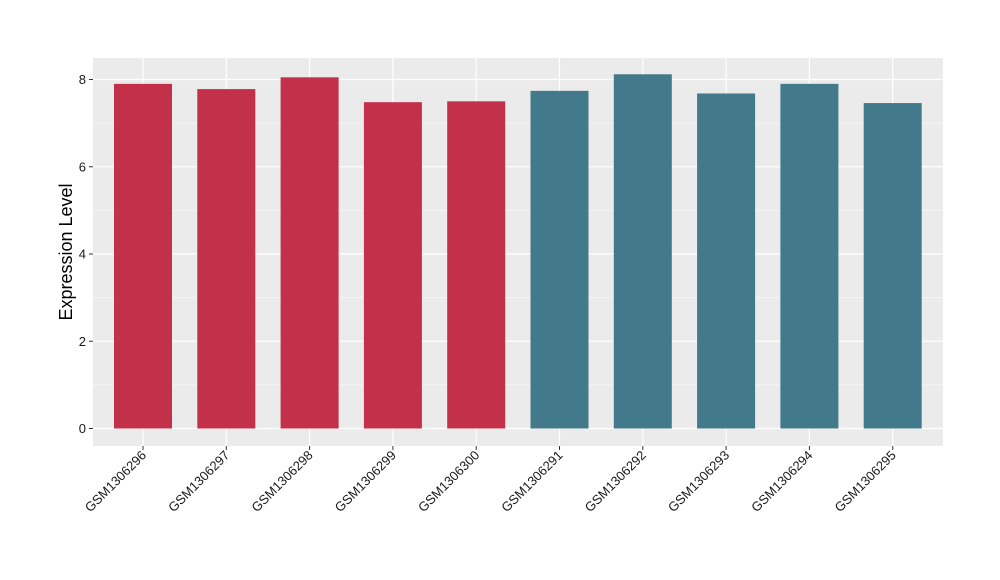  I want to click on x-tick-label: GSM1306291, so click(531, 481).